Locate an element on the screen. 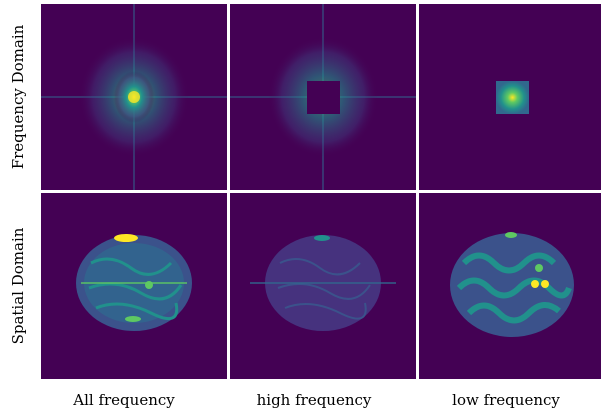  freq-all-image is located at coordinates (134, 97).